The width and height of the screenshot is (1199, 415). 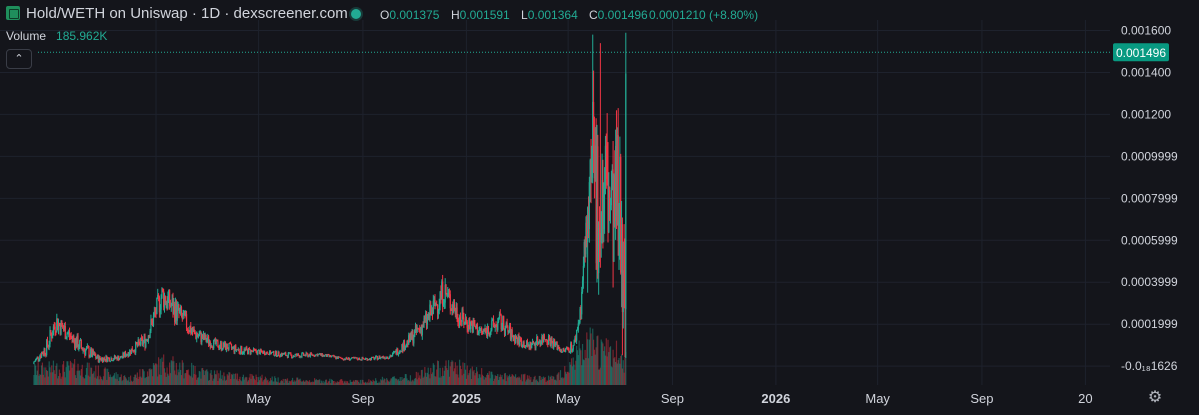 I want to click on collapse-legend-button: ⌃, so click(x=19, y=59).